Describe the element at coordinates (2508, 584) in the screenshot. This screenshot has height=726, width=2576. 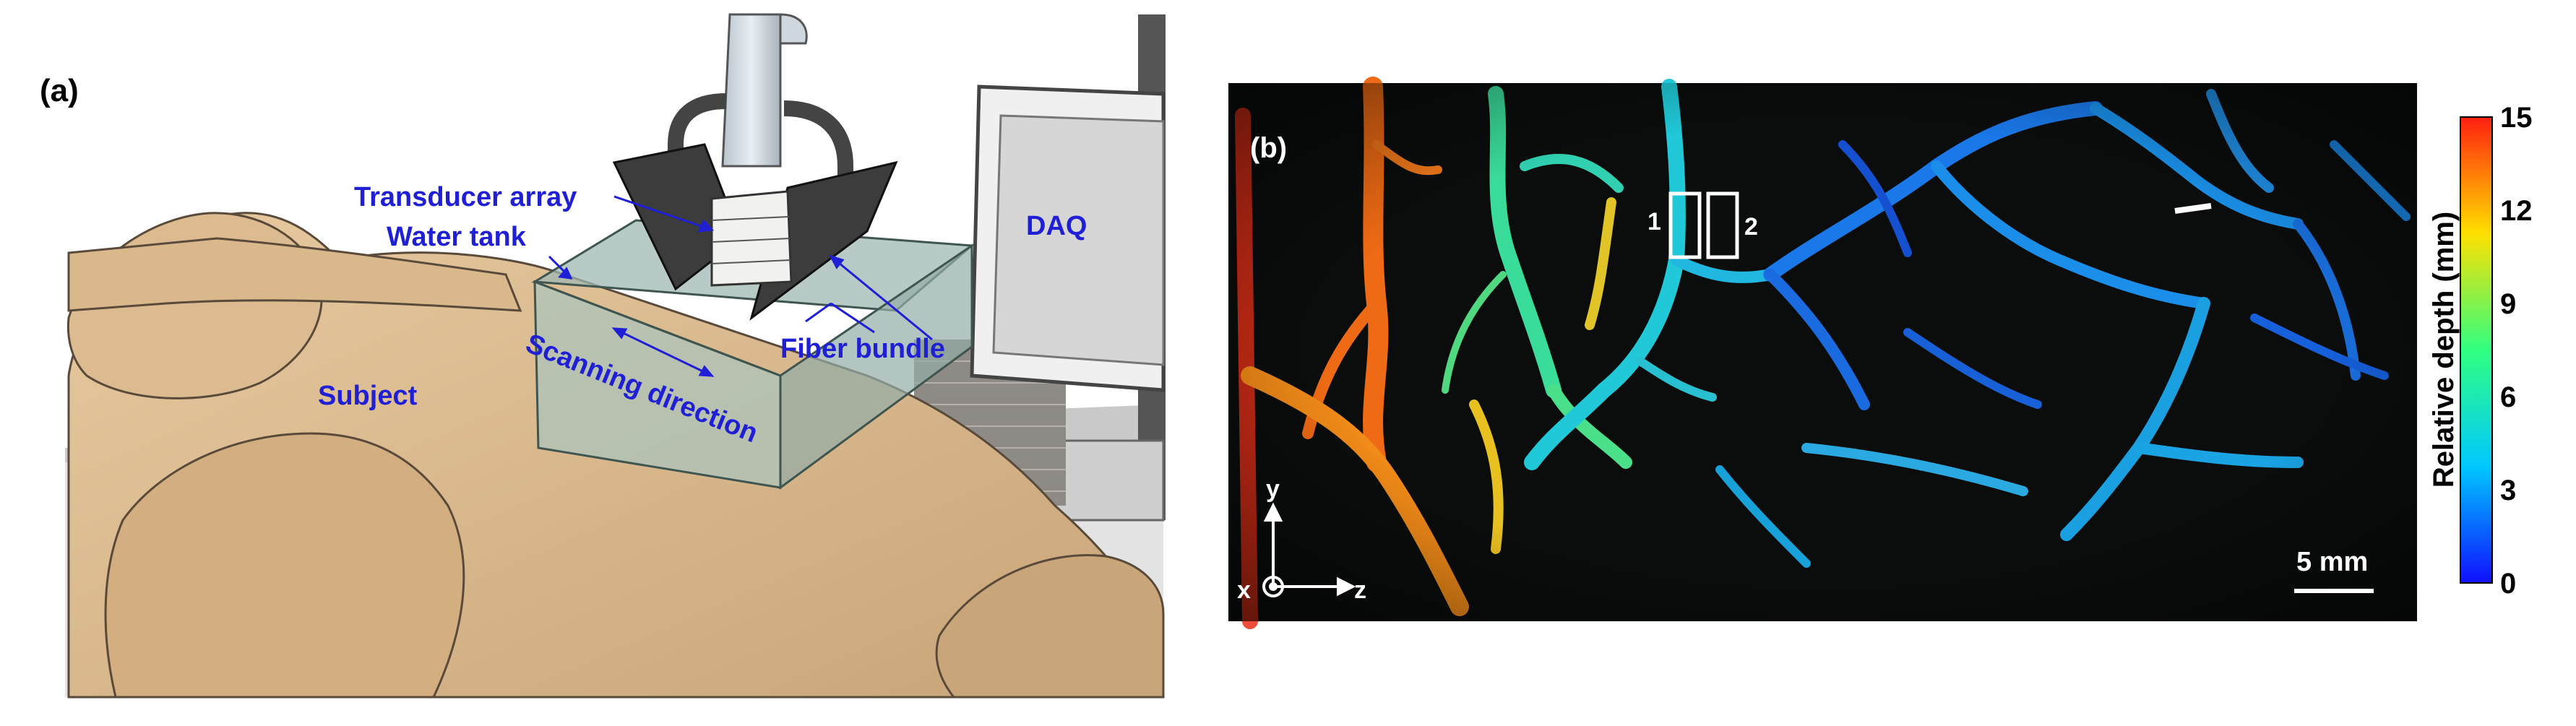
I see `colorbar-tick-label: 0` at that location.